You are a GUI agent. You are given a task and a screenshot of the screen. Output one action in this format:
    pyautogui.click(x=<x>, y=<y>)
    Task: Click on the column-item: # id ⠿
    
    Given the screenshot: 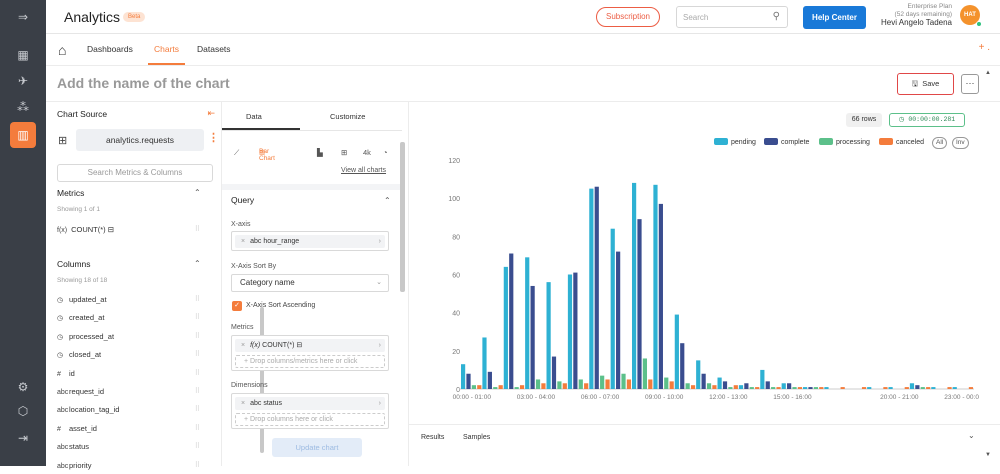 What is the action you would take?
    pyautogui.click(x=128, y=374)
    